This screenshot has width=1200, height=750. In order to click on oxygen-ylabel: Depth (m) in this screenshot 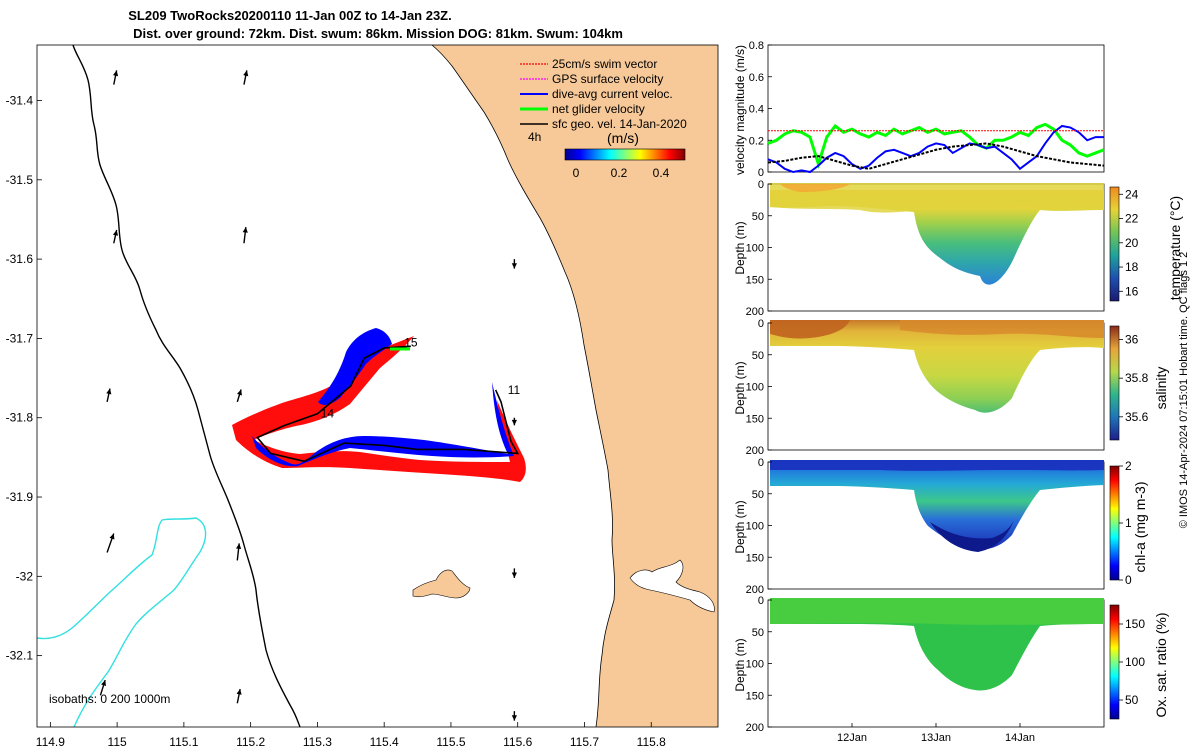, I will do `click(740, 664)`.